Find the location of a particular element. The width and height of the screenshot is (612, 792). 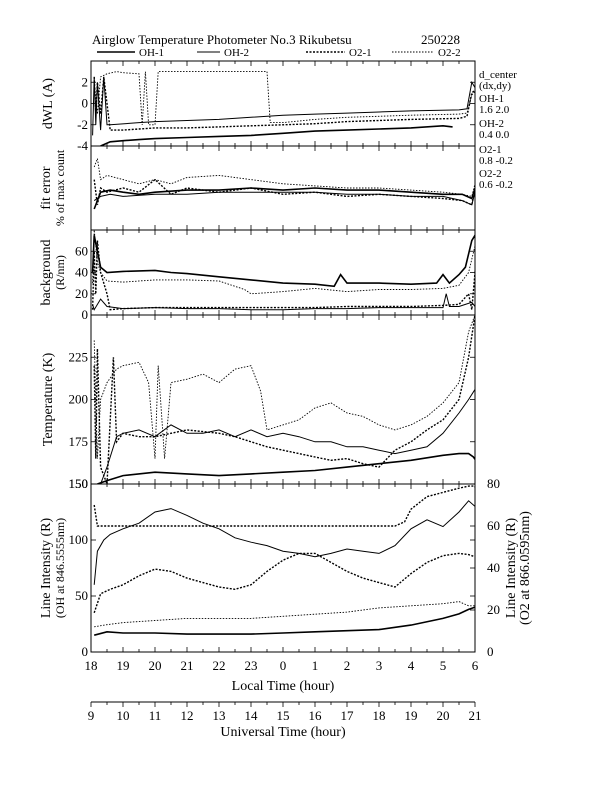

local-tick-label: 23 is located at coordinates (251, 665).